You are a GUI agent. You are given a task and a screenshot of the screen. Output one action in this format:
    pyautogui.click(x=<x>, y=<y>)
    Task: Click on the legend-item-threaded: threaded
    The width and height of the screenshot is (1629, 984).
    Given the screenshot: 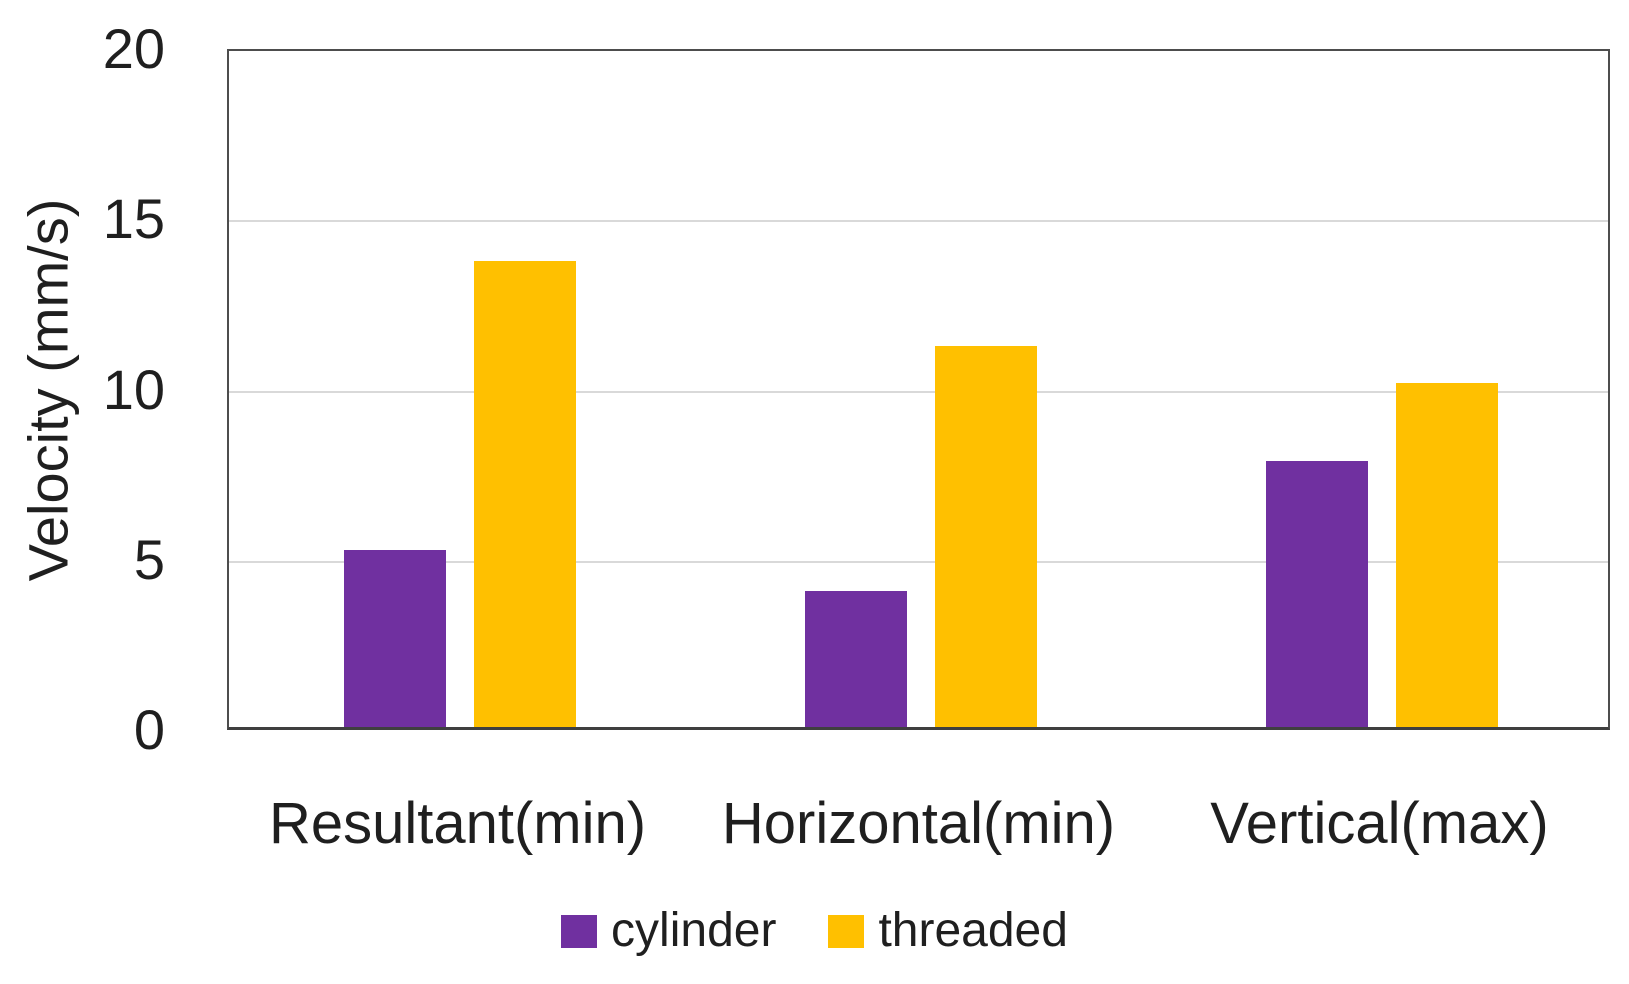 What is the action you would take?
    pyautogui.click(x=948, y=931)
    